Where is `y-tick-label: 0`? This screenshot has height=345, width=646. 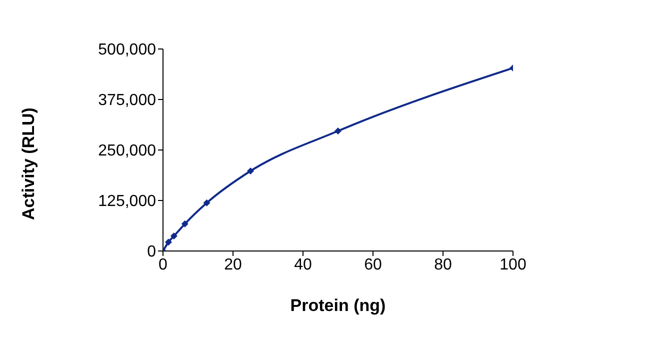
y-tick-label: 0 is located at coordinates (151, 252).